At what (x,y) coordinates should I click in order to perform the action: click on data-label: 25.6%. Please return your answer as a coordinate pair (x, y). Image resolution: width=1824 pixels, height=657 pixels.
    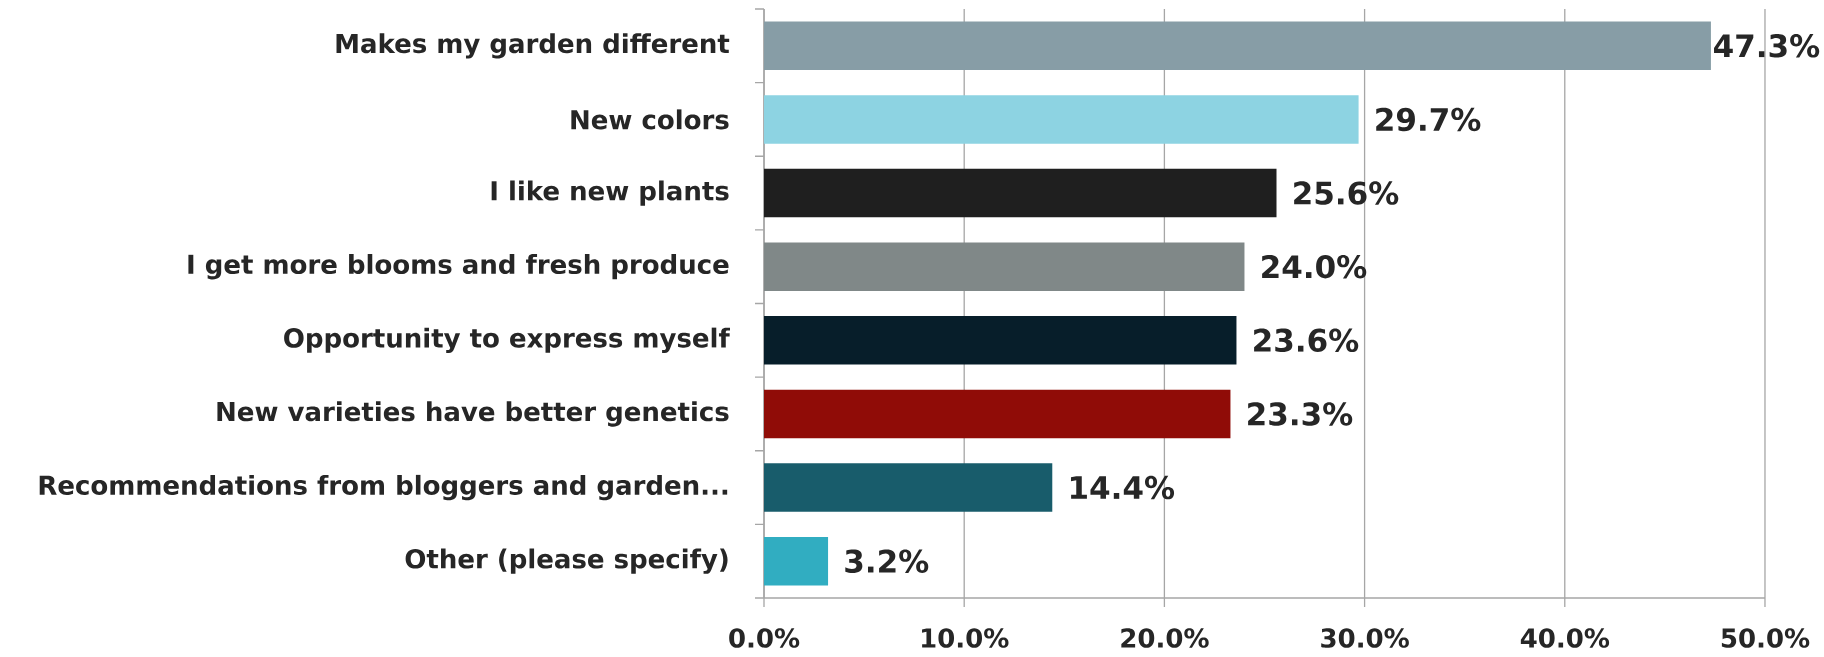
    Looking at the image, I should click on (1346, 193).